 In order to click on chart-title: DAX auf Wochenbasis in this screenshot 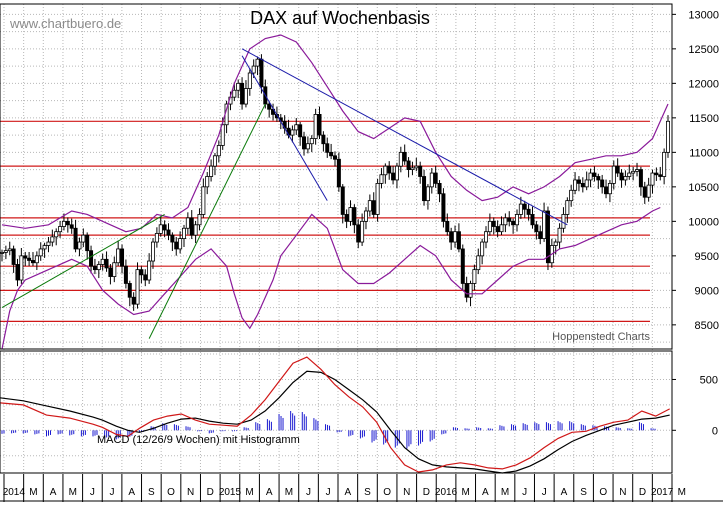, I will do `click(340, 18)`.